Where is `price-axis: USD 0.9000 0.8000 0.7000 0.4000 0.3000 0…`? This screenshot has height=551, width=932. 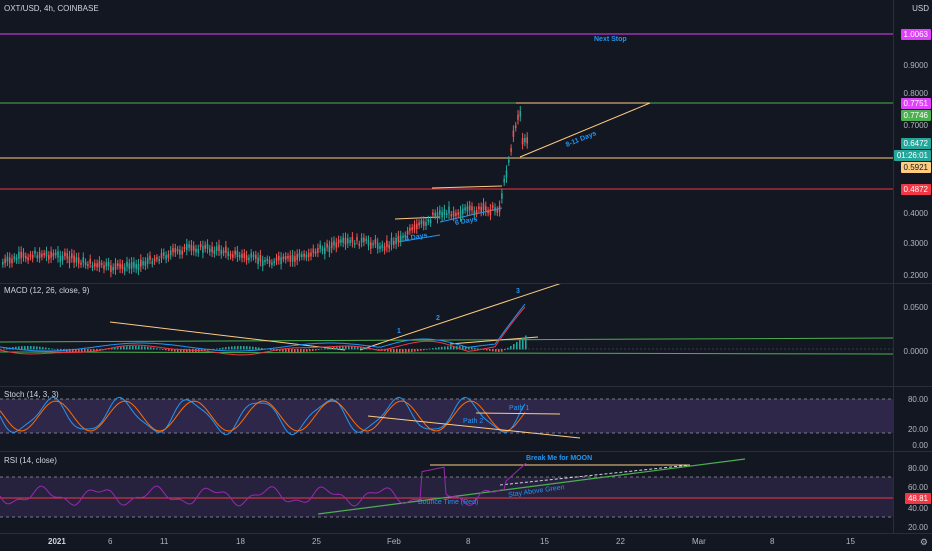
price-axis: USD 0.9000 0.8000 0.7000 0.4000 0.3000 0… is located at coordinates (912, 141).